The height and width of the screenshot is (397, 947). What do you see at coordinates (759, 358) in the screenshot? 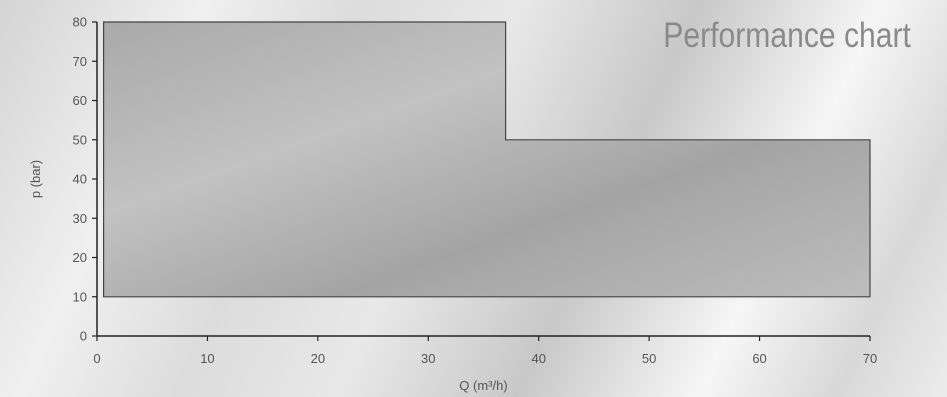
I see `x-tick-label: 60` at bounding box center [759, 358].